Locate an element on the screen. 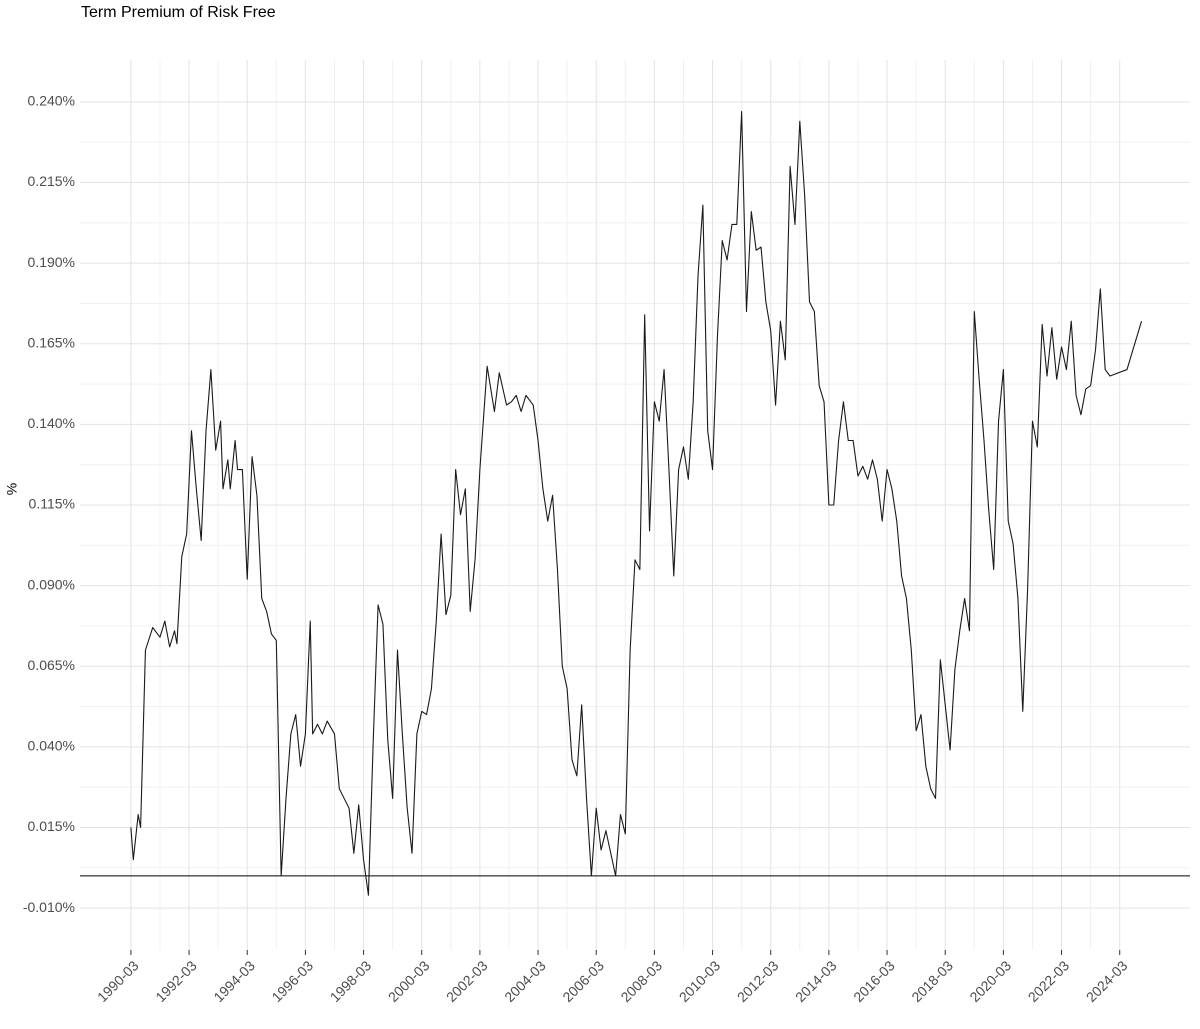 Image resolution: width=1200 pixels, height=1029 pixels. x-tick-label: 1998-03 is located at coordinates (351, 981).